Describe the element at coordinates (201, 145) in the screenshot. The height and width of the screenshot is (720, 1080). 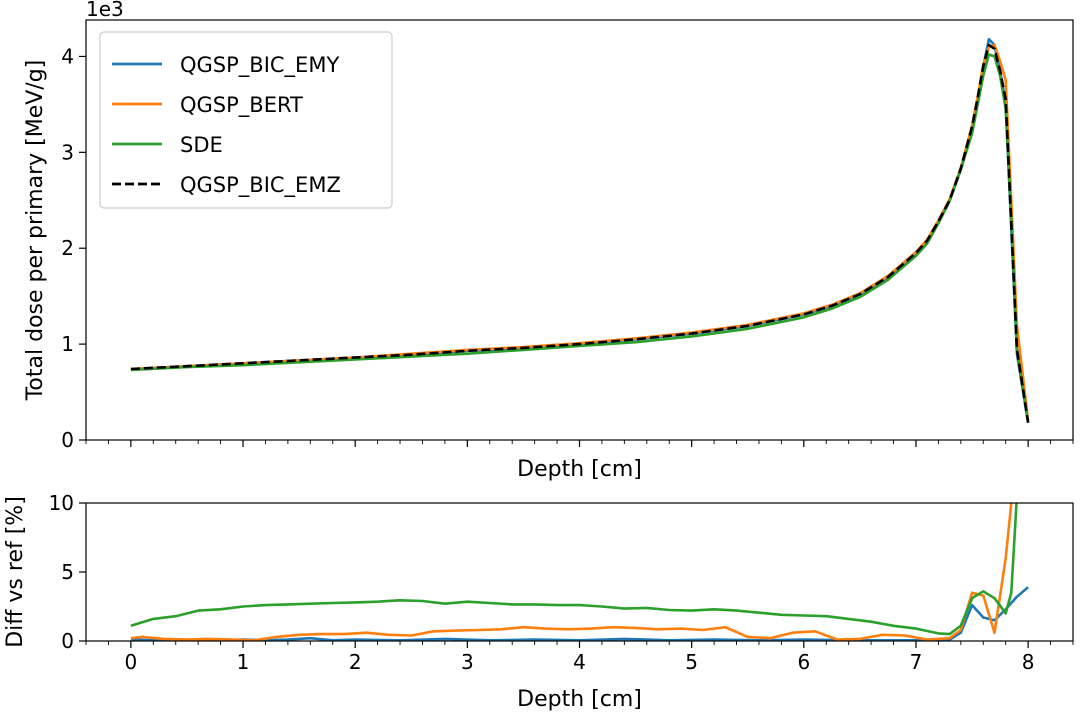
I see `legend-label-sde: SDE` at that location.